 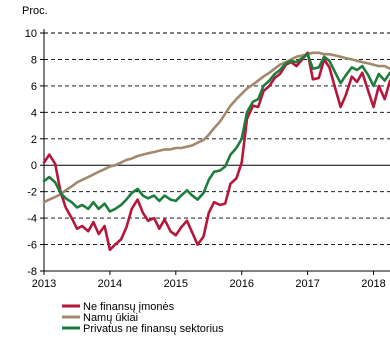 What do you see at coordinates (34, 140) in the screenshot?
I see `y-tick-label: 2` at bounding box center [34, 140].